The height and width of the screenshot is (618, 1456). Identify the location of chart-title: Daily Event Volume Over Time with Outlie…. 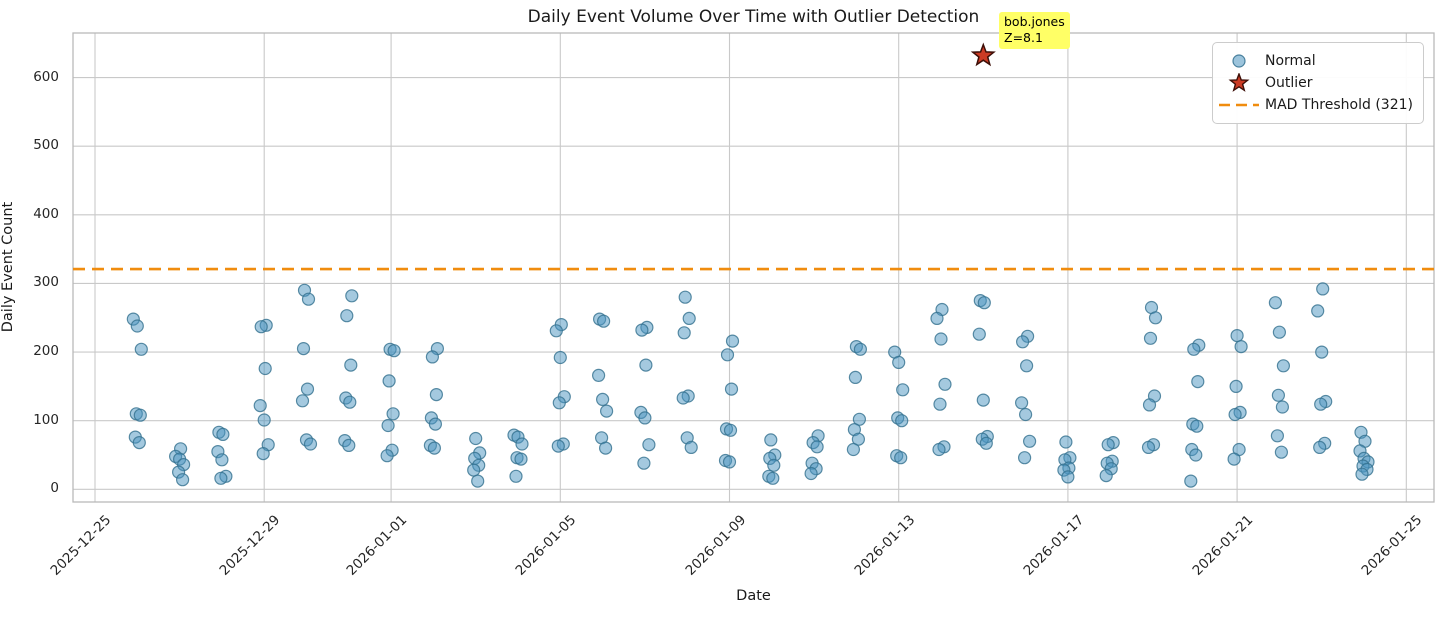
(753, 17).